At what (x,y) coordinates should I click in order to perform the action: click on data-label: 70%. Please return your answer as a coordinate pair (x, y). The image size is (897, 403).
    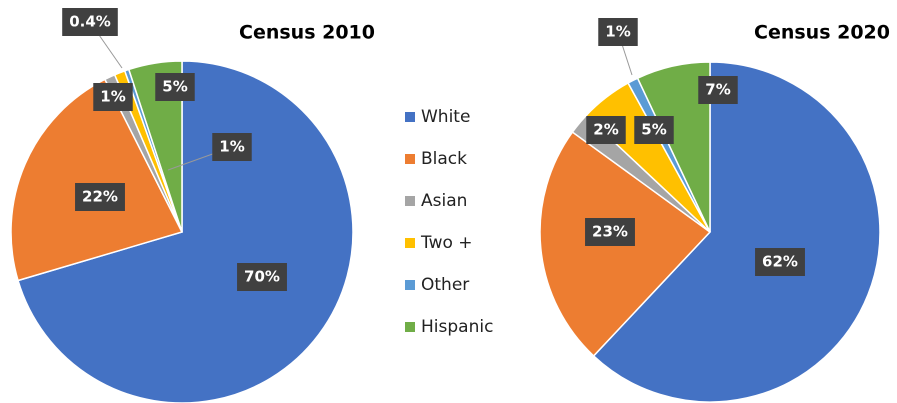
    Looking at the image, I should click on (262, 277).